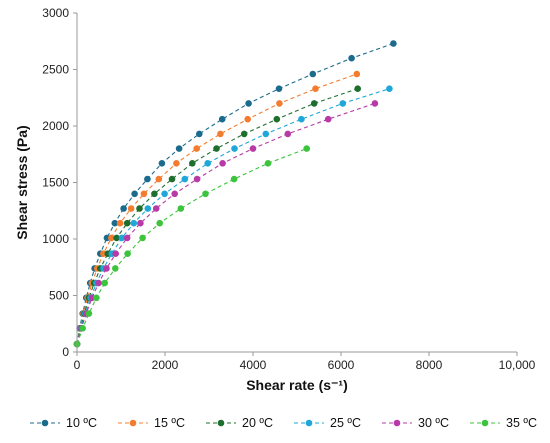 This screenshot has width=550, height=443. Describe the element at coordinates (151, 423) in the screenshot. I see `legend-item-2: 15 ºC` at that location.